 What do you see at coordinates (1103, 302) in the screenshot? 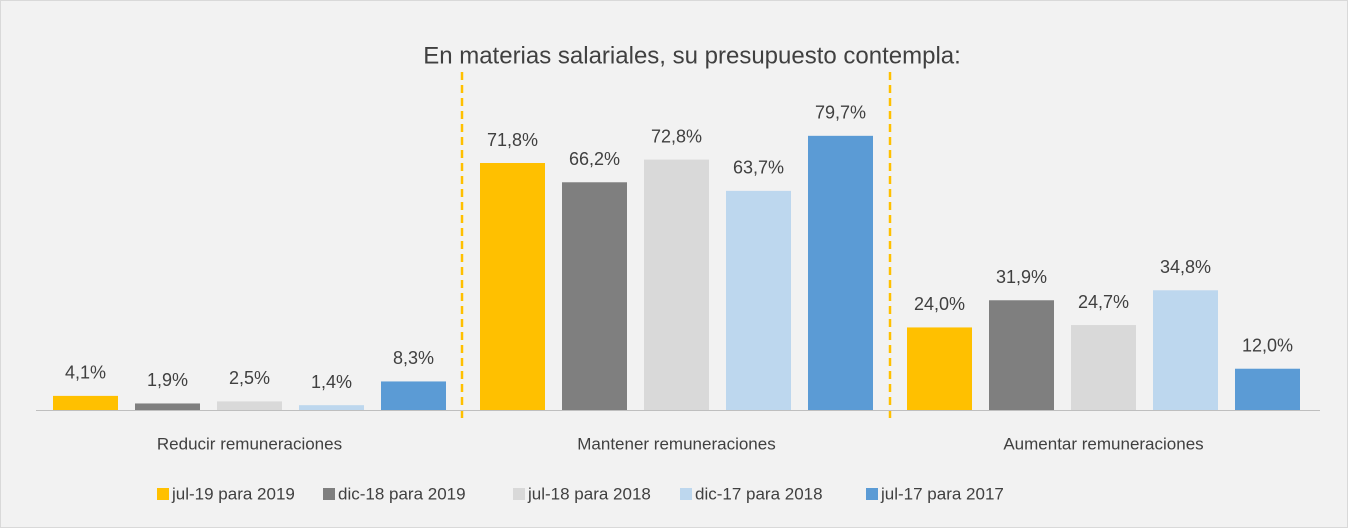
I see `value-label: 24,7%` at bounding box center [1103, 302].